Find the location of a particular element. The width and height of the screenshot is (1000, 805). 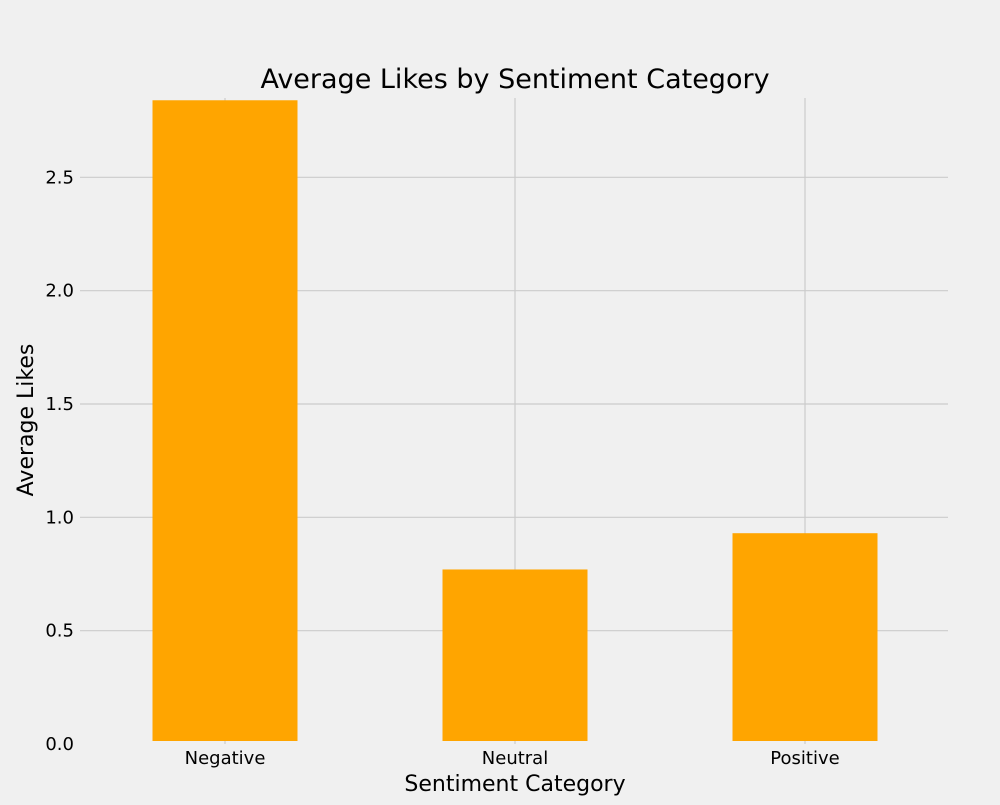

x-tick-label: Neutral is located at coordinates (515, 758).